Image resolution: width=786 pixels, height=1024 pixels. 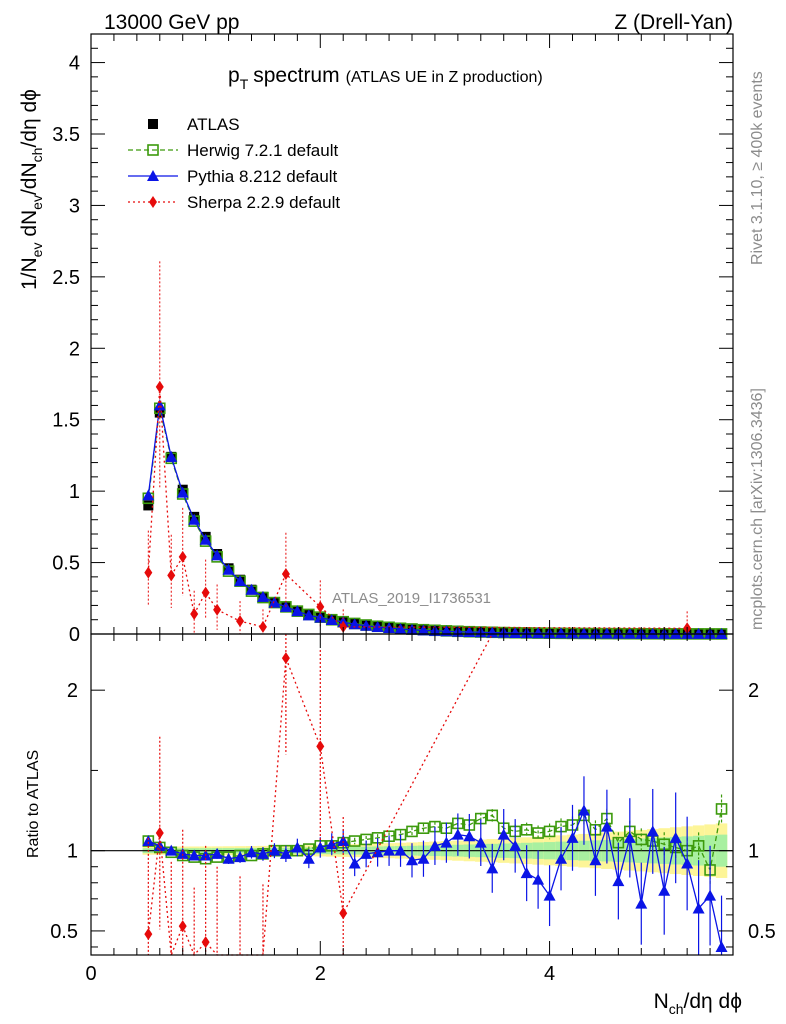 What do you see at coordinates (90, 974) in the screenshot?
I see `x-tick-label: 0` at bounding box center [90, 974].